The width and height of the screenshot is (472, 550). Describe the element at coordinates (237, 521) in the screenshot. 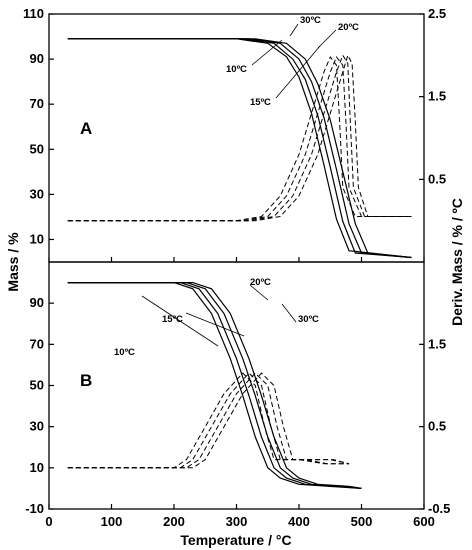

I see `x-tick-label: 300` at that location.